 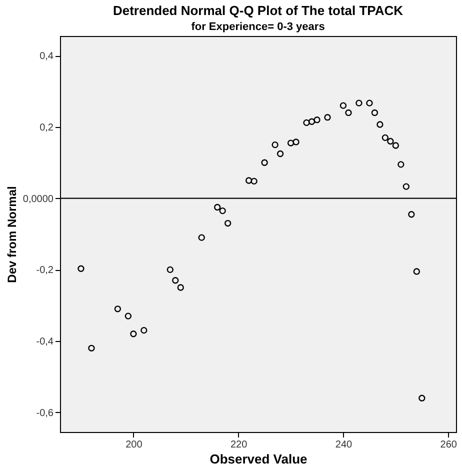 What do you see at coordinates (45, 342) in the screenshot?
I see `y-tick-label: -0,4` at bounding box center [45, 342].